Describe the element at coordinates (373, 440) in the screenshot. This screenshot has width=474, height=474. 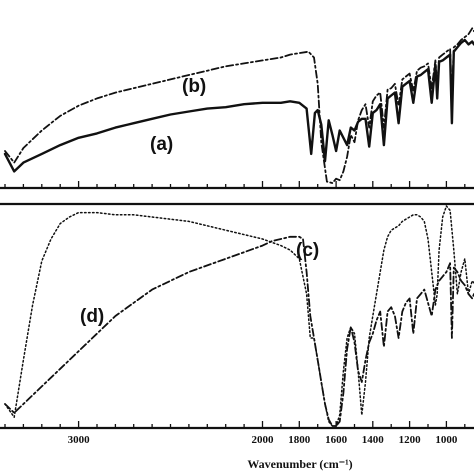
I see `x-tick-label: 1400` at that location.